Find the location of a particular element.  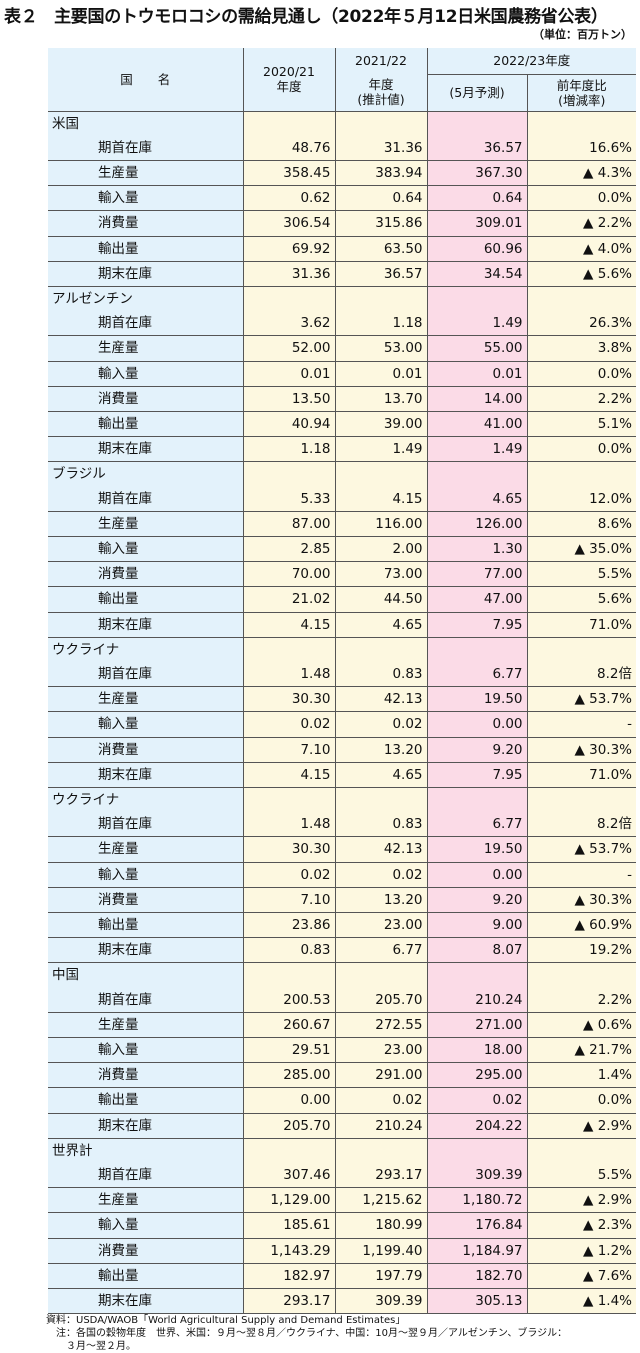

value-cell: 176.84 is located at coordinates (476, 1225).